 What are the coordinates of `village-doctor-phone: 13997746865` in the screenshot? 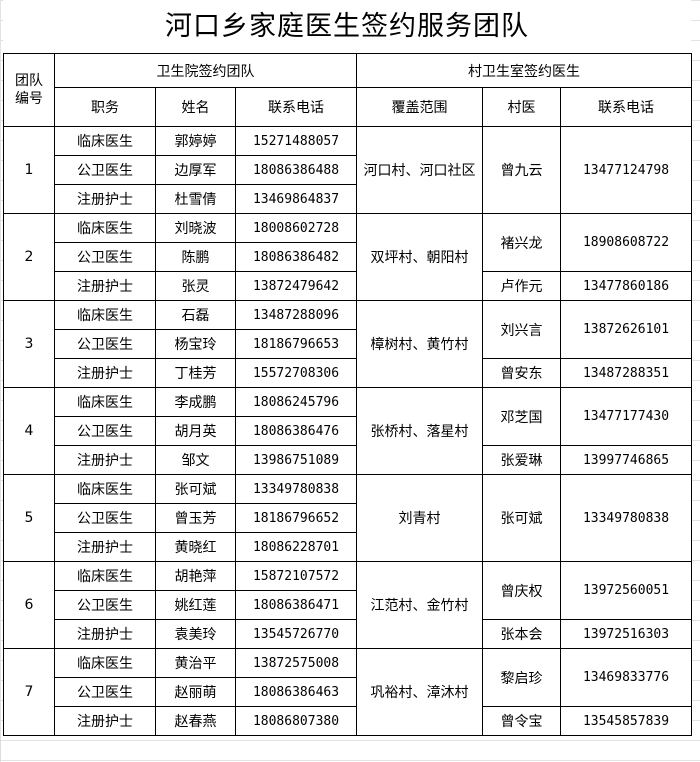 It's located at (626, 460).